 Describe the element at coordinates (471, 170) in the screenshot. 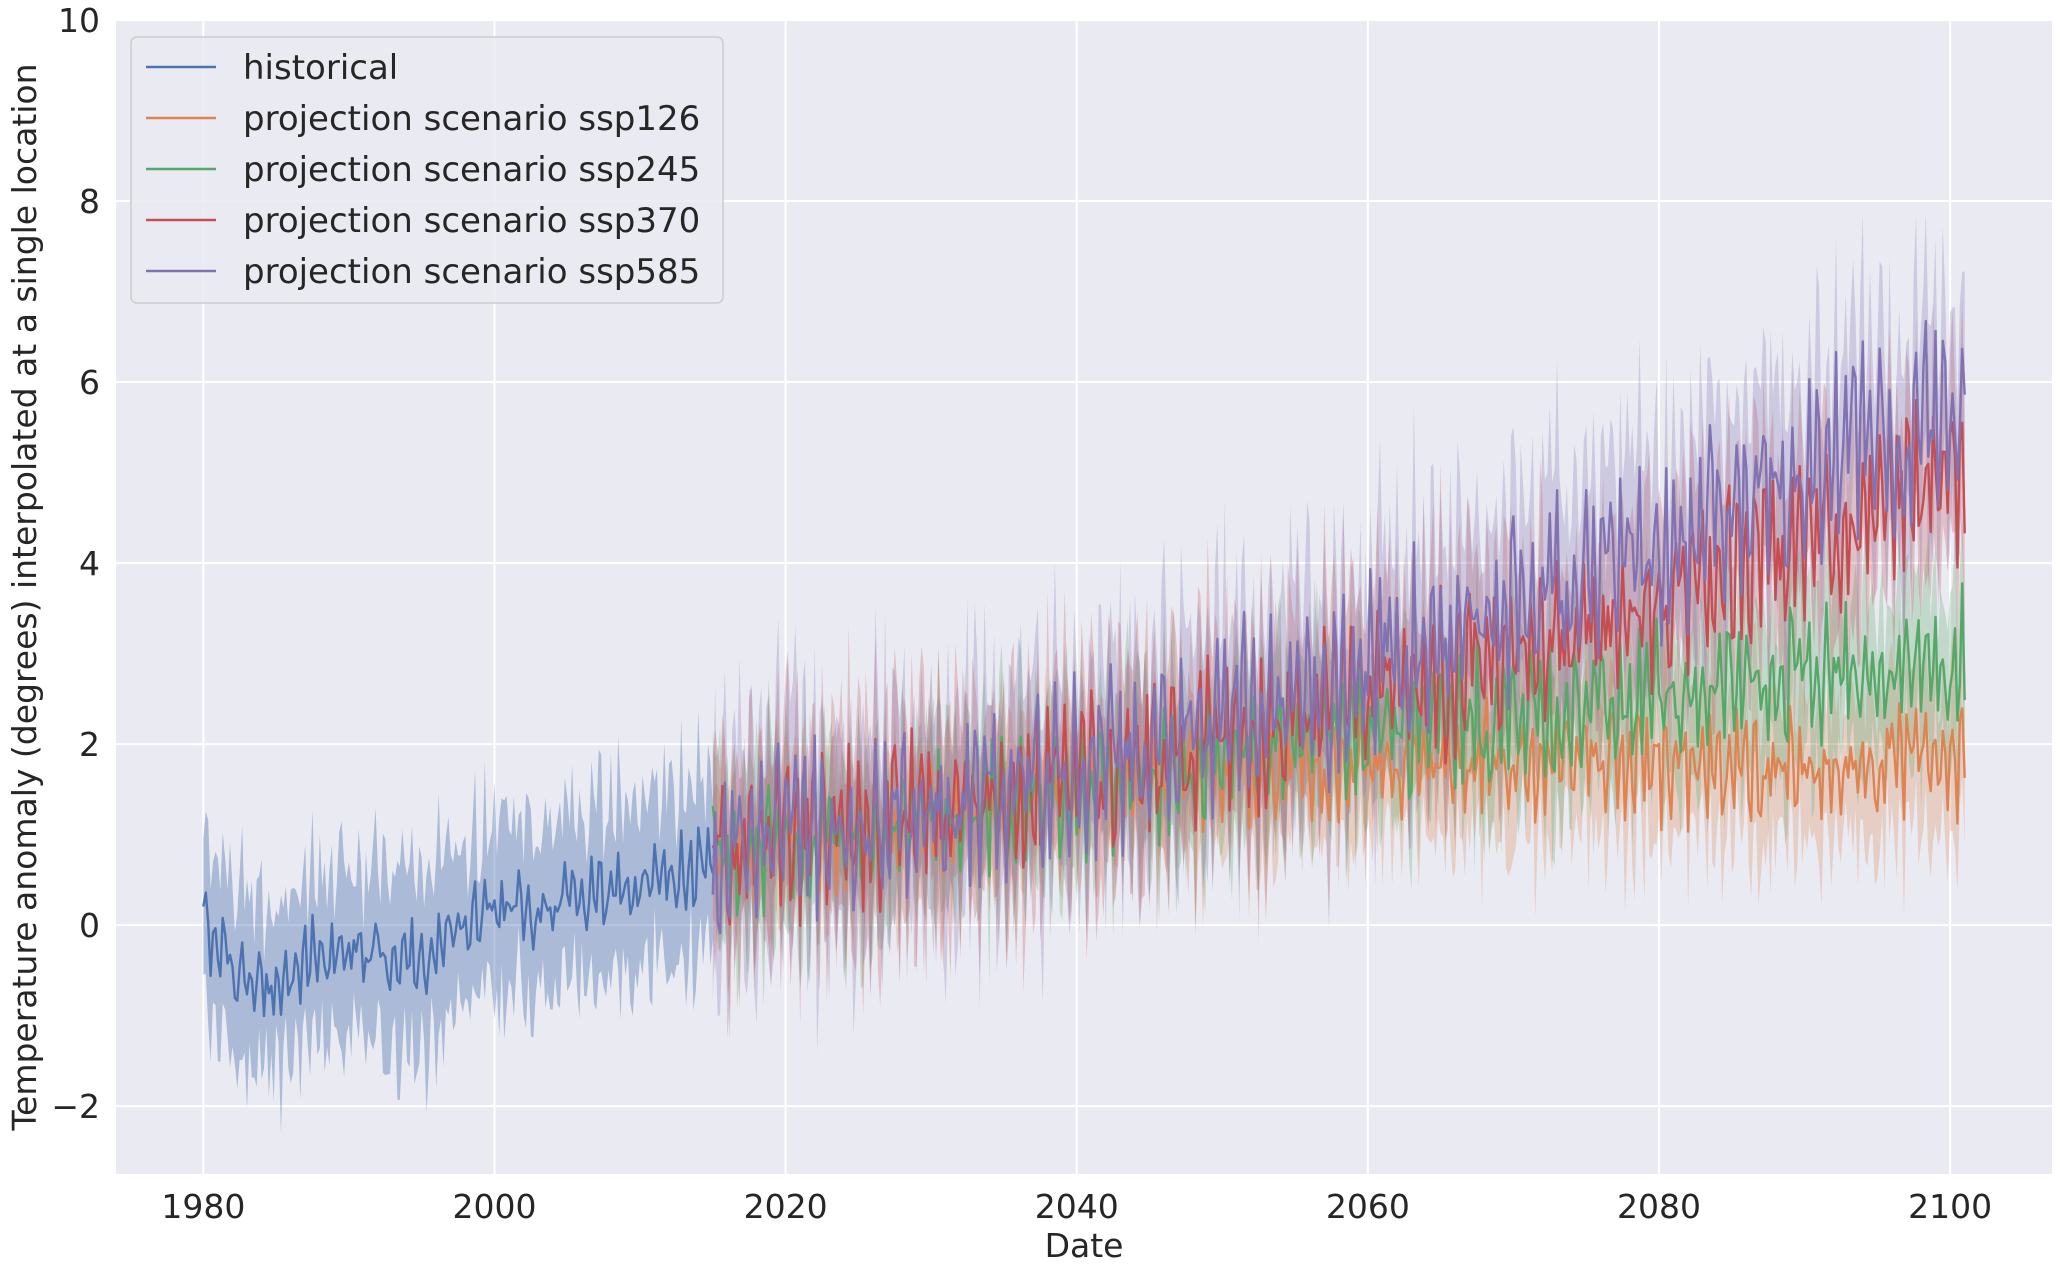

I see `legend-label: projection scenario ssp245` at that location.